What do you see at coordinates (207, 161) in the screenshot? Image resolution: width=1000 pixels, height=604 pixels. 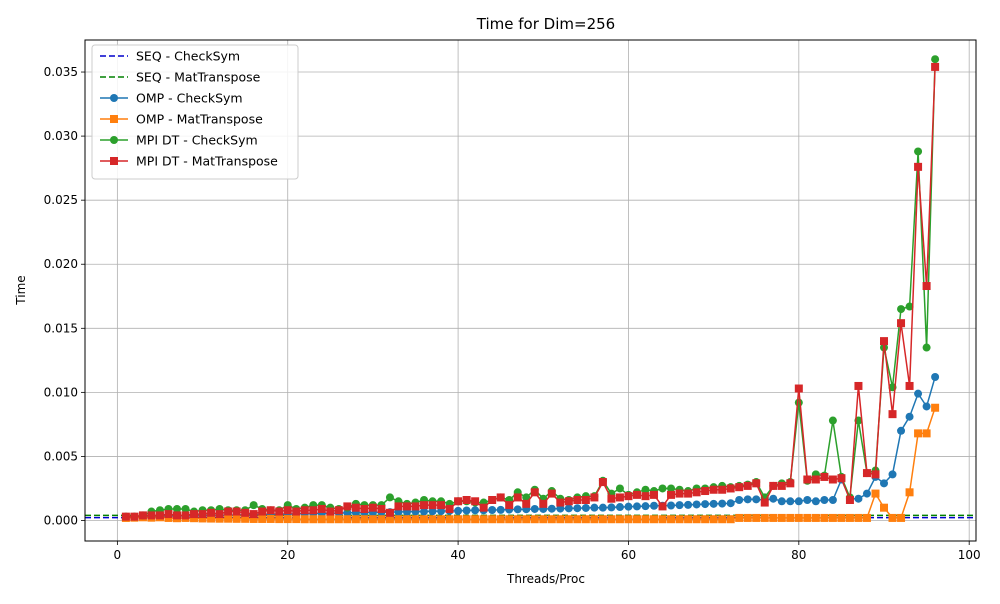 I see `legend-label: MPI DT - MatTranspose` at bounding box center [207, 161].